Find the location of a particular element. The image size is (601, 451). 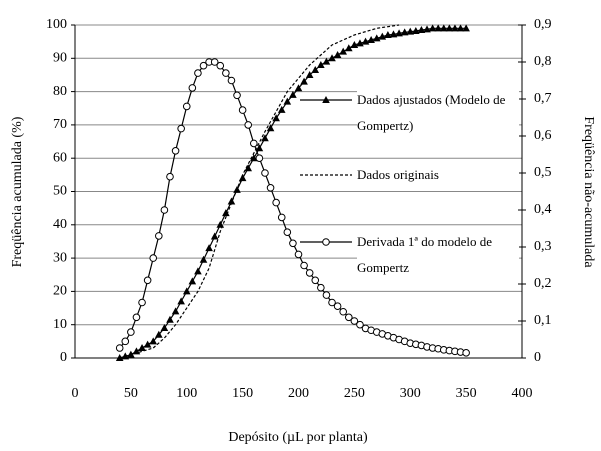

x-tick-label: 250 is located at coordinates (354, 393).